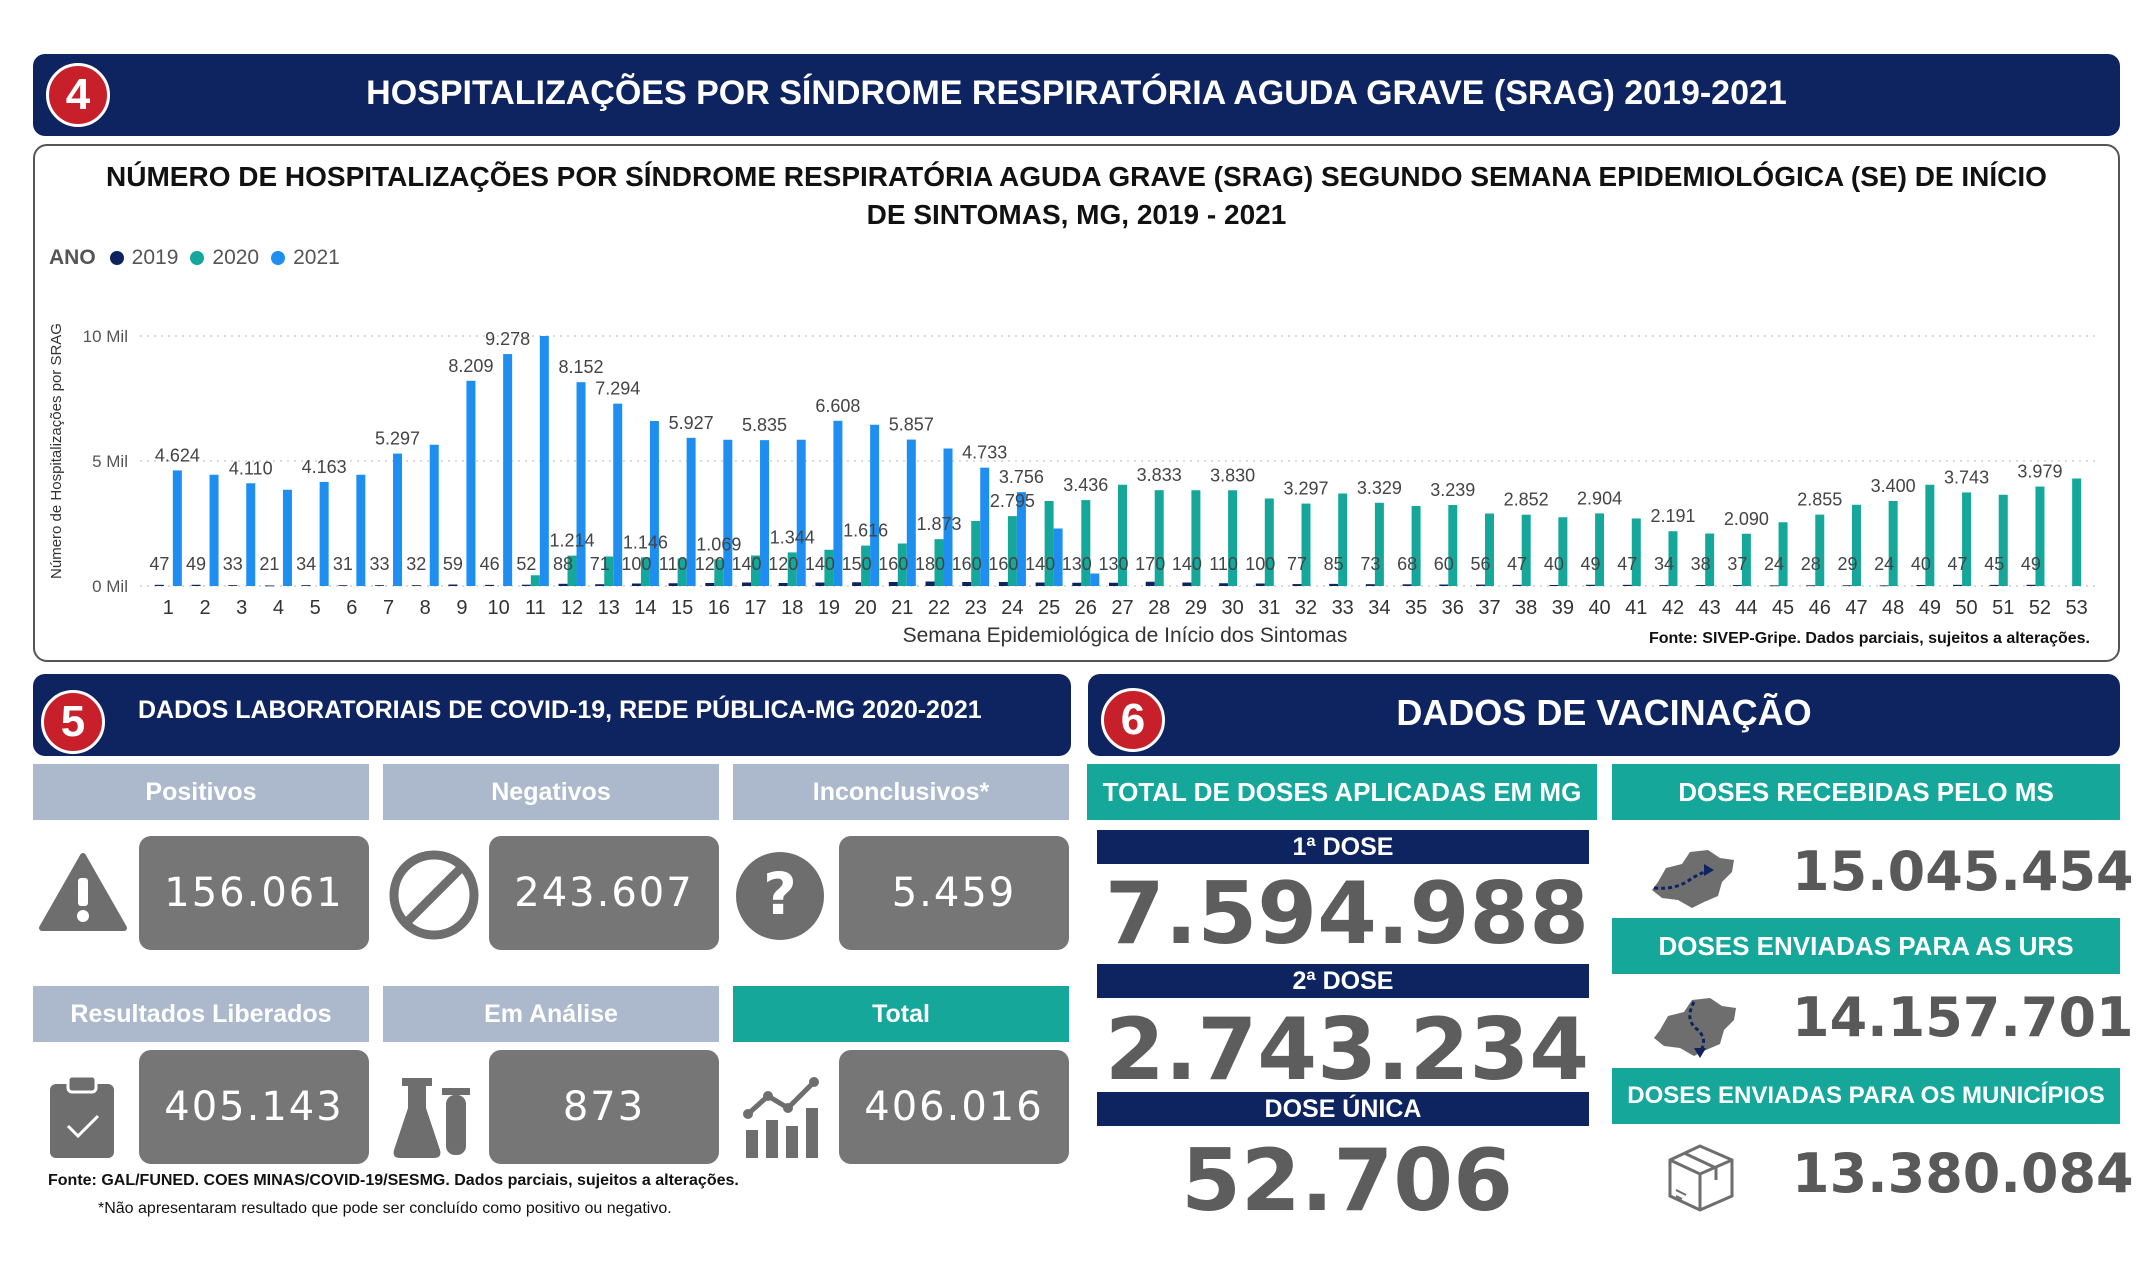 This screenshot has height=1275, width=2150. Describe the element at coordinates (1526, 550) in the screenshot. I see `bar-2020-se38` at that location.